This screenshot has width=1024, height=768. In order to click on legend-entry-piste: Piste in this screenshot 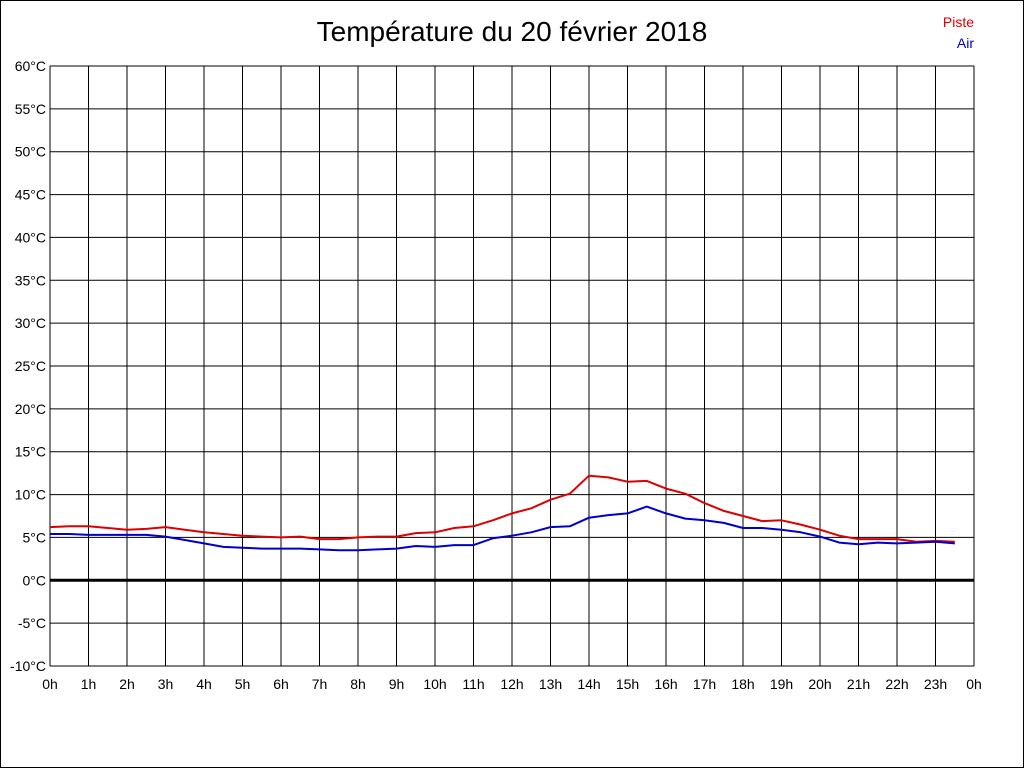, I will do `click(958, 22)`.